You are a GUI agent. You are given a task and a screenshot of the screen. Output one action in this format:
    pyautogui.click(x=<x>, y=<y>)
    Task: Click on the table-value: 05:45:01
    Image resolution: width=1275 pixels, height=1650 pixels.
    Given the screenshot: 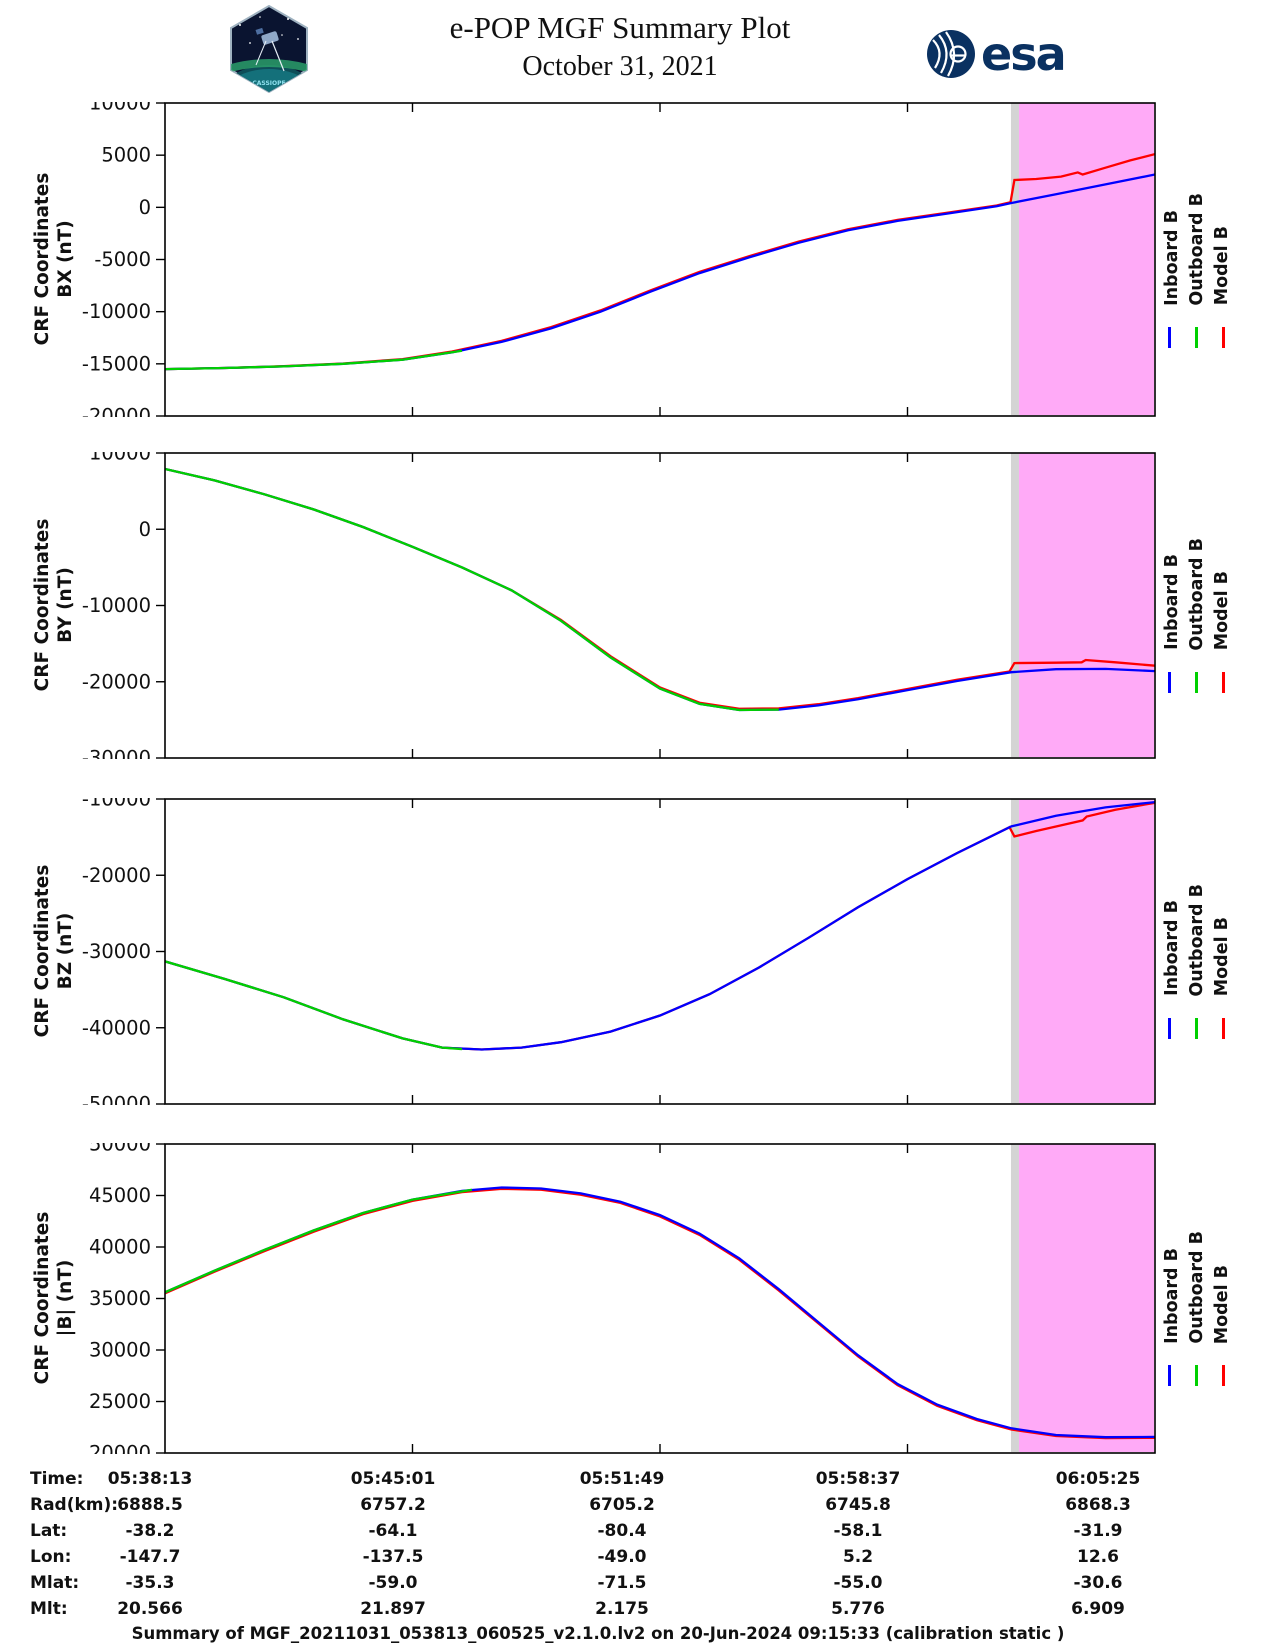 What is the action you would take?
    pyautogui.click(x=393, y=1479)
    